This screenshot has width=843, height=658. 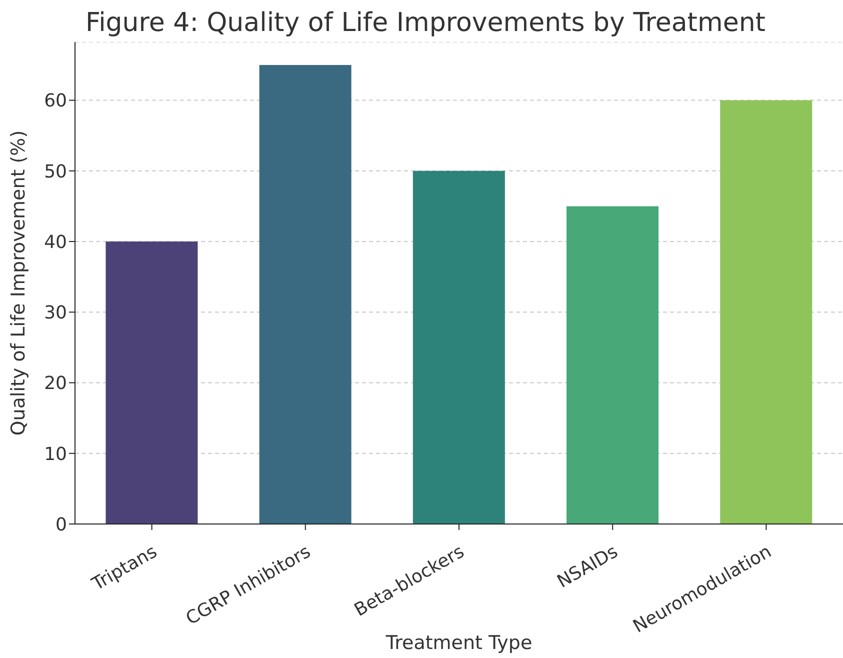 What do you see at coordinates (55, 171) in the screenshot?
I see `y-tick-label: 50` at bounding box center [55, 171].